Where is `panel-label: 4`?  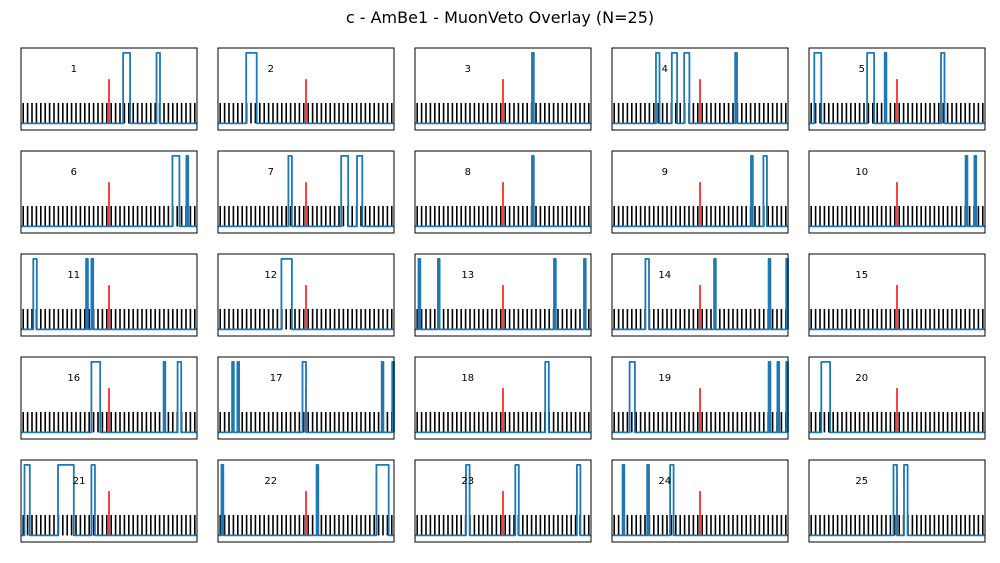
panel-label: 4 is located at coordinates (665, 69).